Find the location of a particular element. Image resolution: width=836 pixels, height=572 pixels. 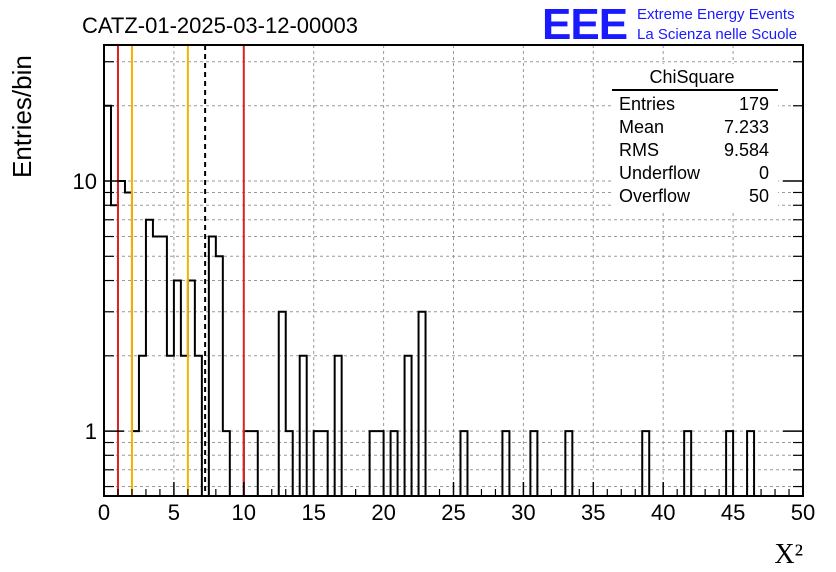

stats-label: RMS is located at coordinates (639, 150).